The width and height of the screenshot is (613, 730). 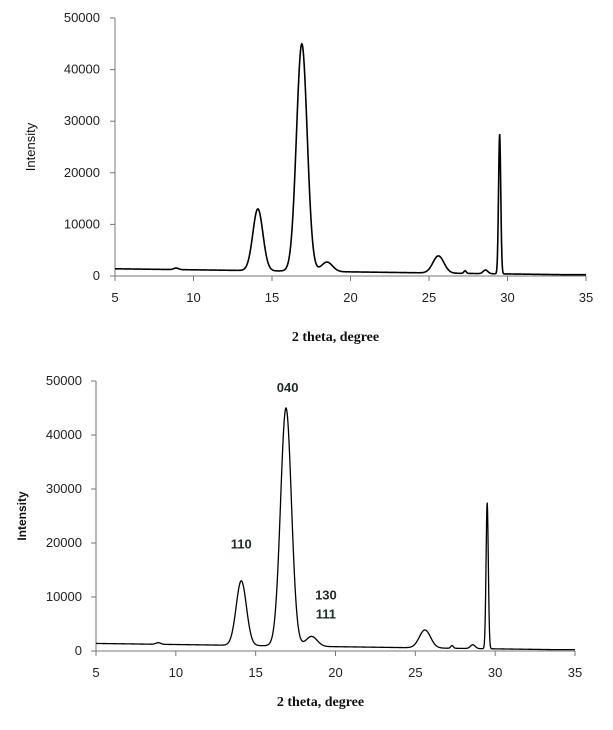 I want to click on peak-label-040: 040, so click(x=288, y=387).